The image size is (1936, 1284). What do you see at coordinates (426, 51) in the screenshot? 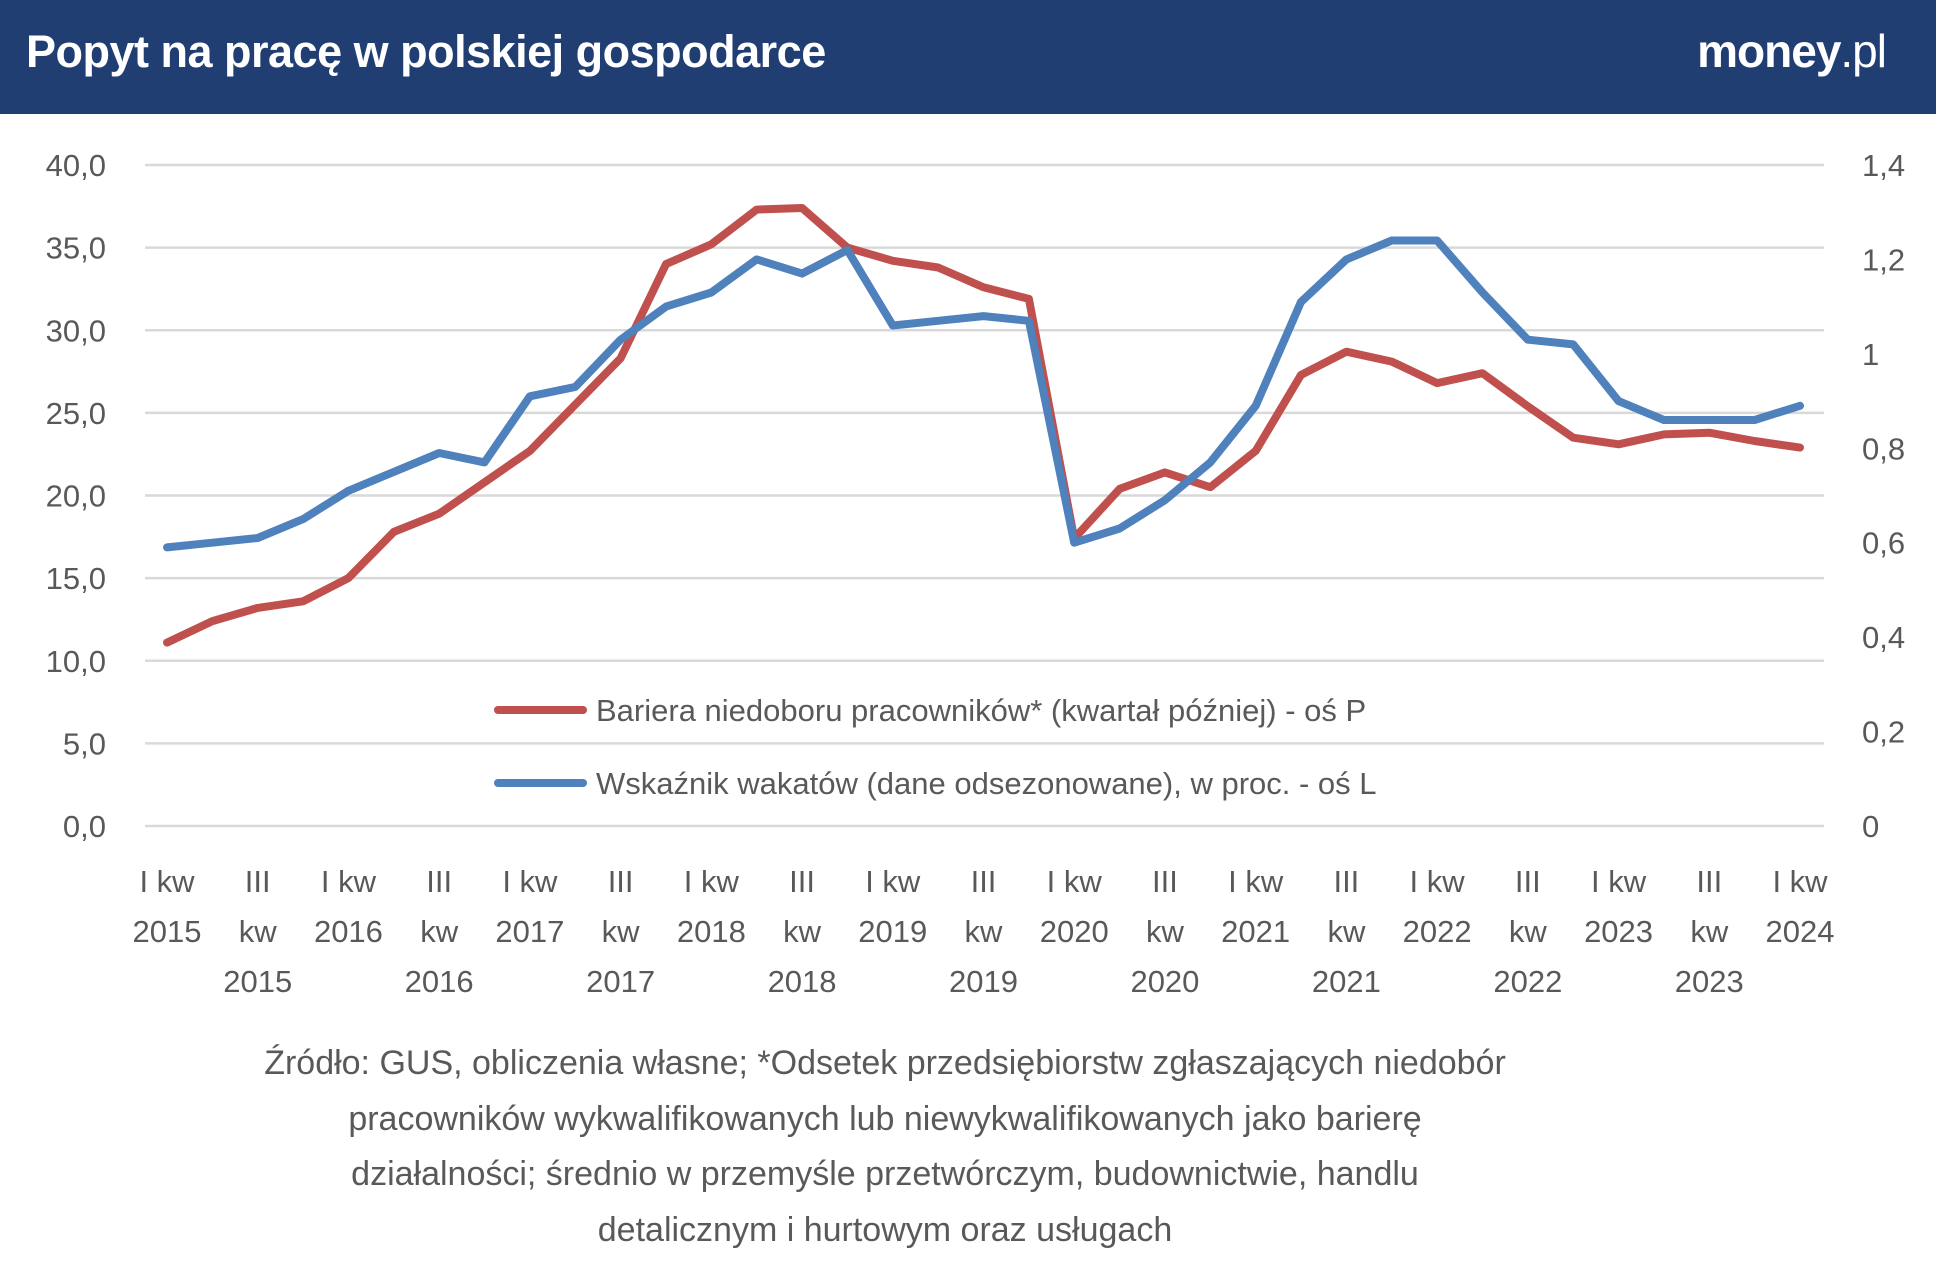
I see `page-title: Popyt na pracę w polskiej gospodarce` at bounding box center [426, 51].